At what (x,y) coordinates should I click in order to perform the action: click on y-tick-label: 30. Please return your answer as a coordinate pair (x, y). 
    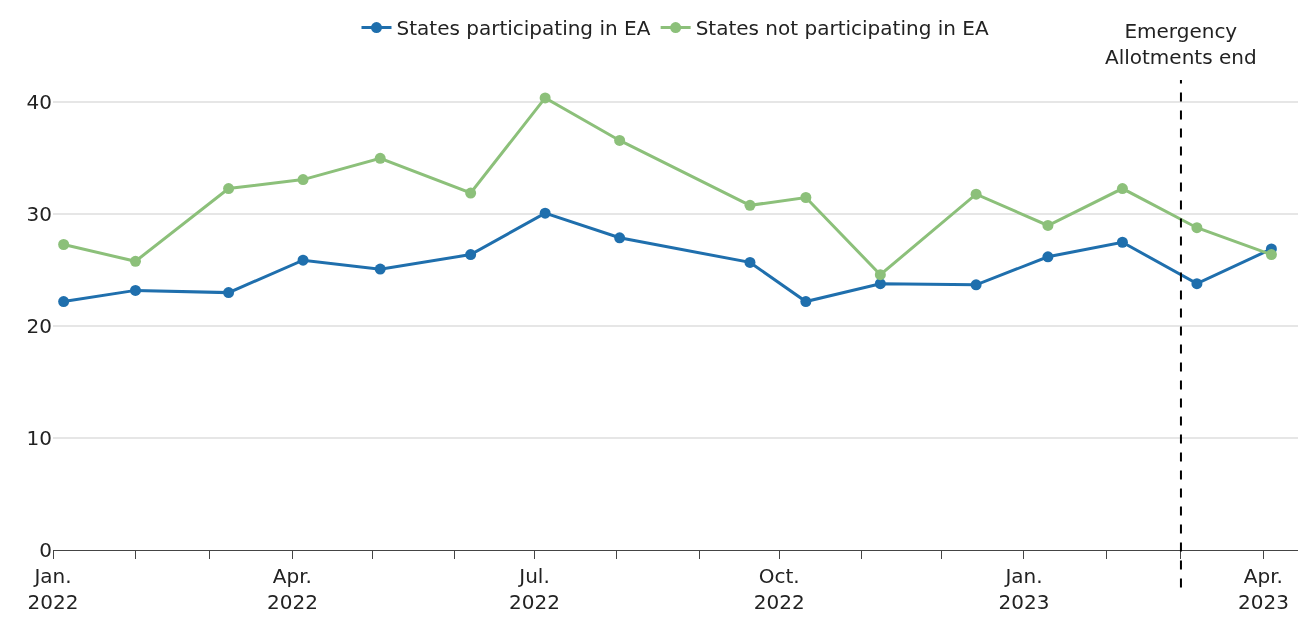
    Looking at the image, I should click on (39, 214).